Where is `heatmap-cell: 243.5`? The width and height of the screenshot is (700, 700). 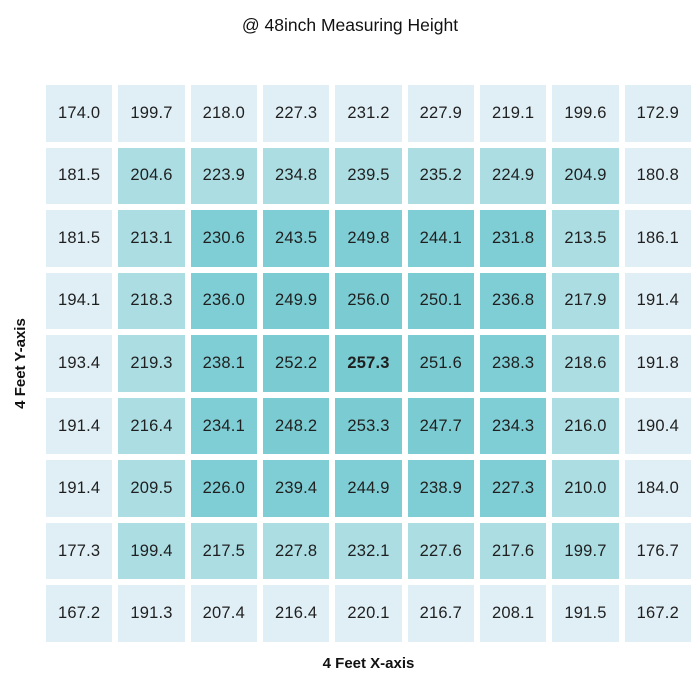 heatmap-cell: 243.5 is located at coordinates (296, 238).